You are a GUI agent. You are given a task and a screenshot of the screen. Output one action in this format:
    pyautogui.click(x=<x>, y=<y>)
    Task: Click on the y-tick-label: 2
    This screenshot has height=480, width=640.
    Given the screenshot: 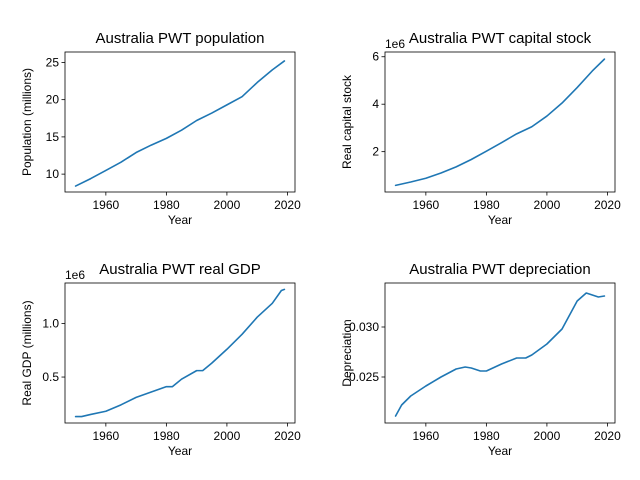 What is the action you would take?
    pyautogui.click(x=375, y=152)
    